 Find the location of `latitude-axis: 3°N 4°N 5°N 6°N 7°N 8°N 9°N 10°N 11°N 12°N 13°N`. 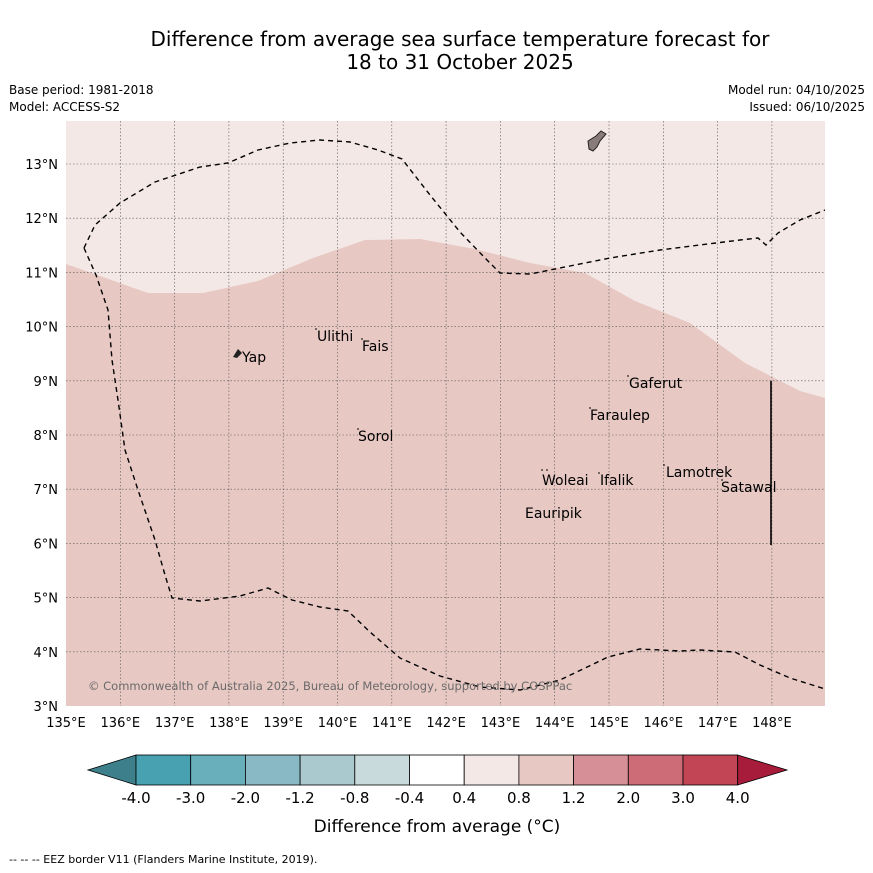

latitude-axis: 3°N 4°N 5°N 6°N 7°N 8°N 9°N 10°N 11°N 12°N 13°N is located at coordinates (41, 436).